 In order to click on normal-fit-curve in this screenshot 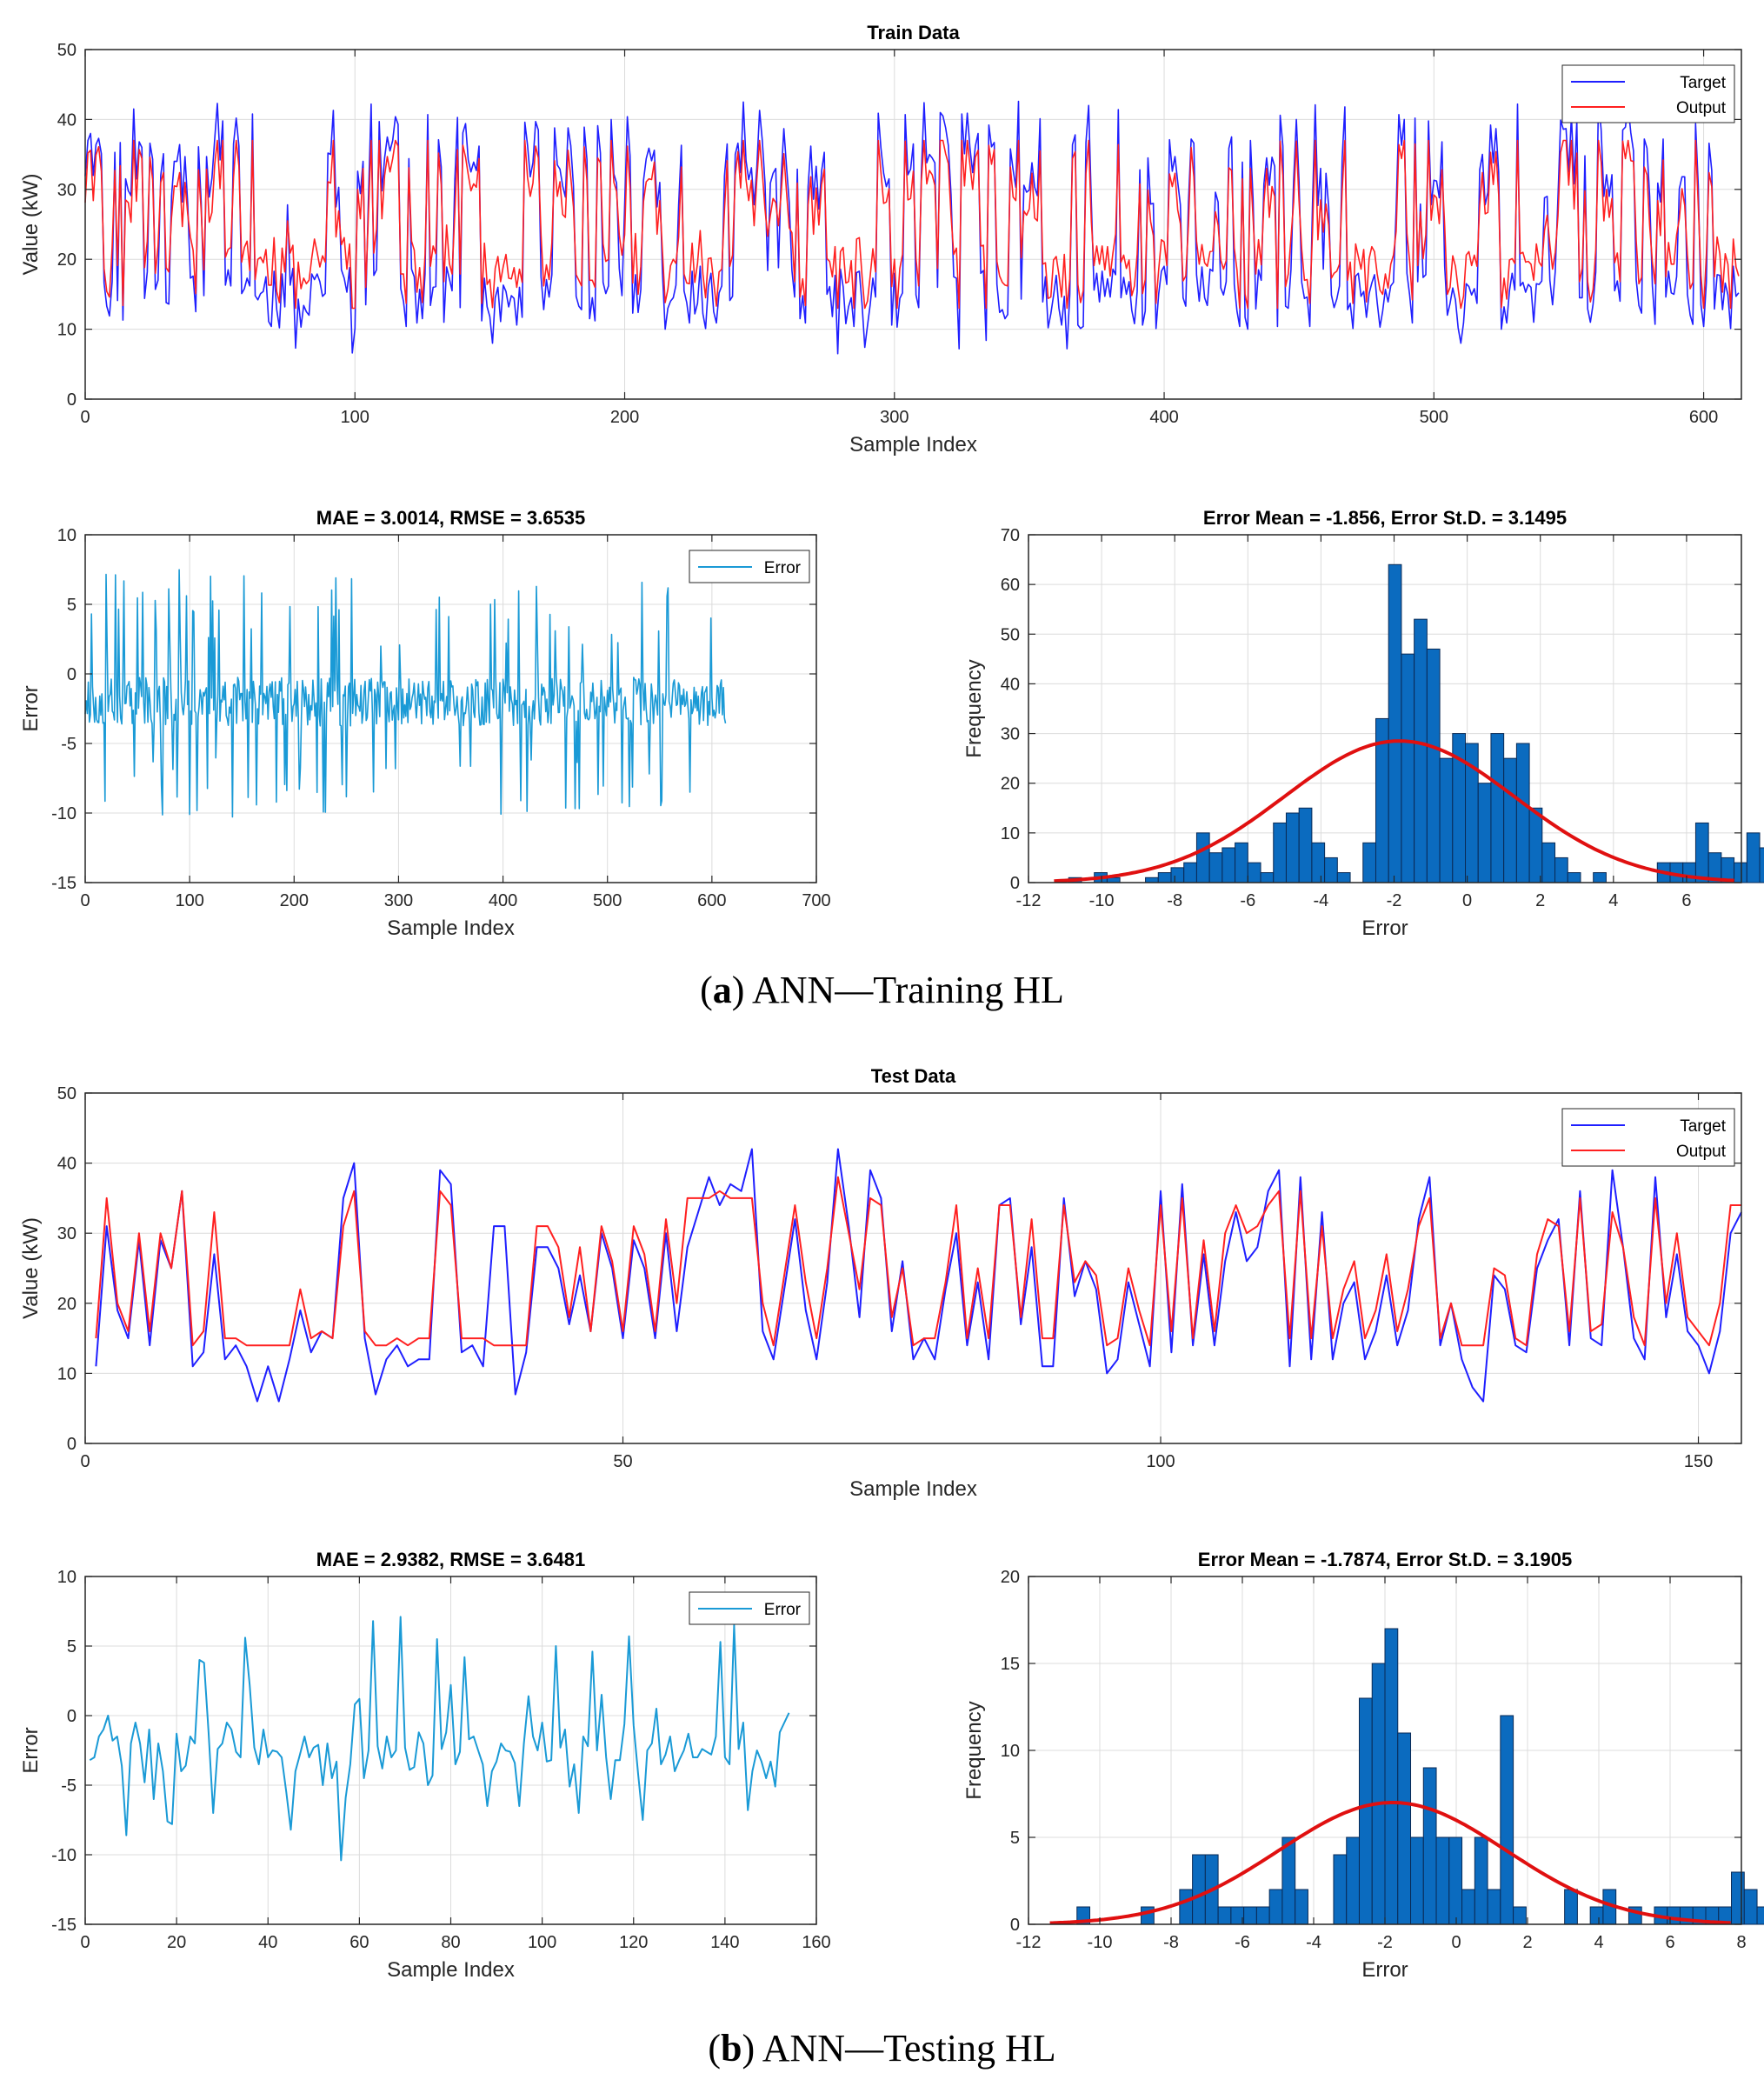, I will do `click(1394, 811)`.